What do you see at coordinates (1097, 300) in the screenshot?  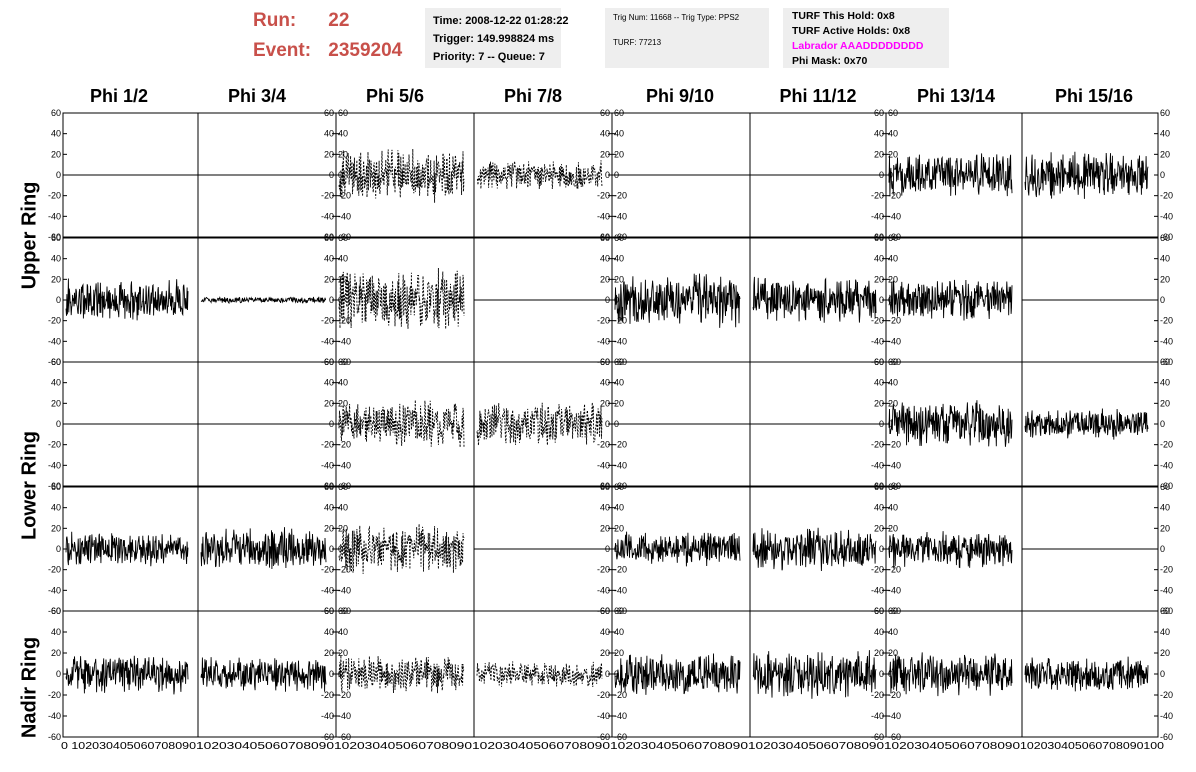 I see `waveform-panel-r2-c8: 60 40 20 0 -20 -40 -60` at bounding box center [1097, 300].